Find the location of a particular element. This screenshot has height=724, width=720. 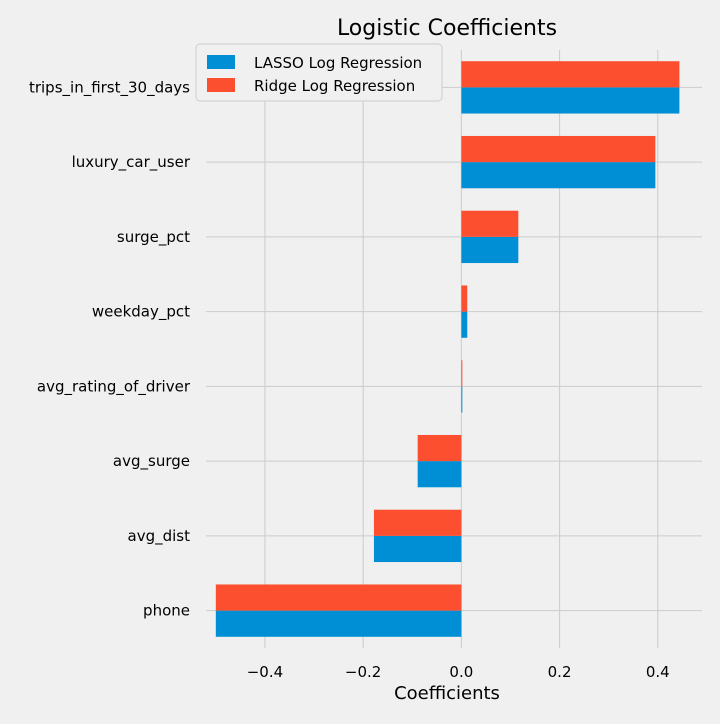

lasso-bar-luxury-car-user is located at coordinates (558, 175).